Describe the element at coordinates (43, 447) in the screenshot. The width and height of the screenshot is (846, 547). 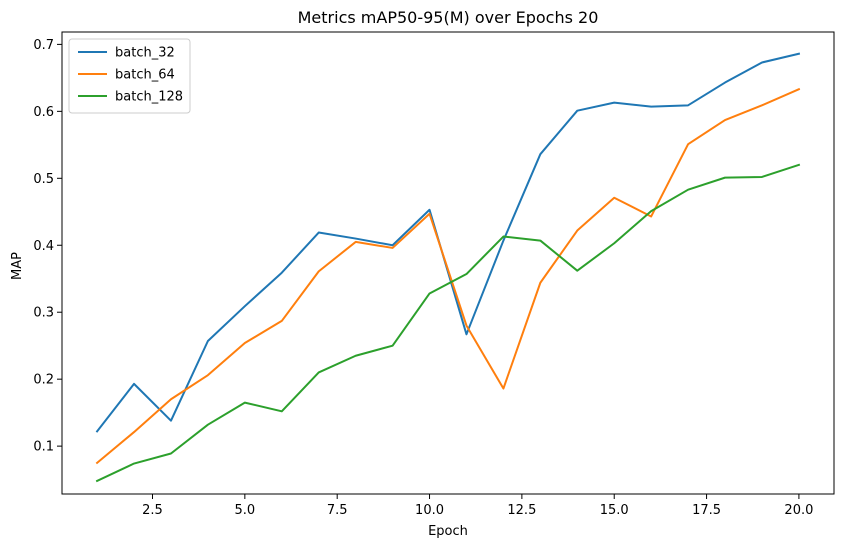
I see `y-tick-label: 0.1` at that location.